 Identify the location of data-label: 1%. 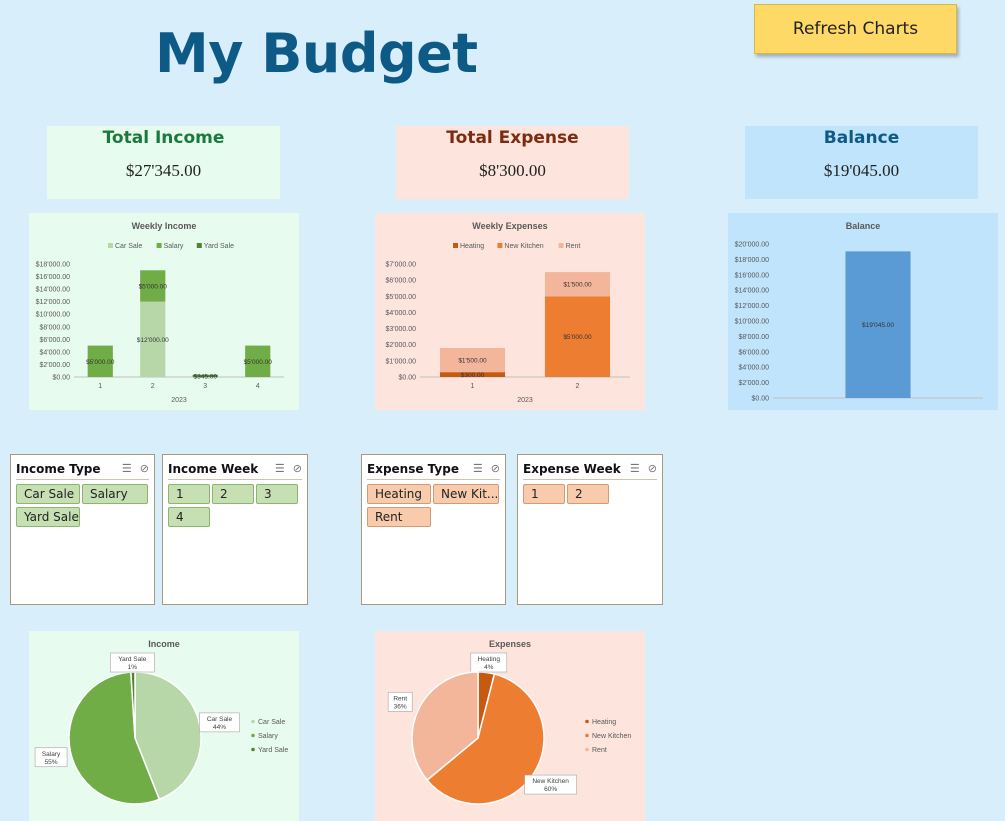
(133, 667).